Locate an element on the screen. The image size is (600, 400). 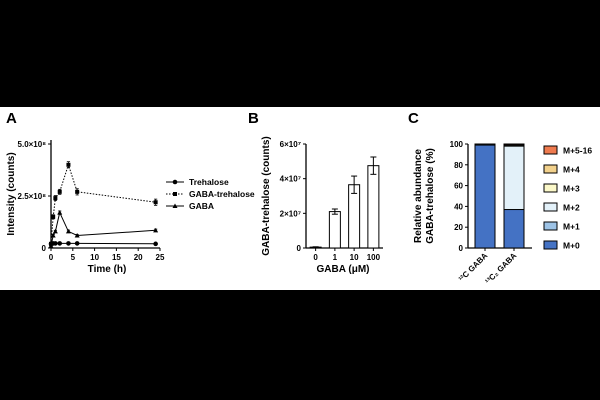
b-y-tick-label: 2×10⁷ is located at coordinates (290, 213).